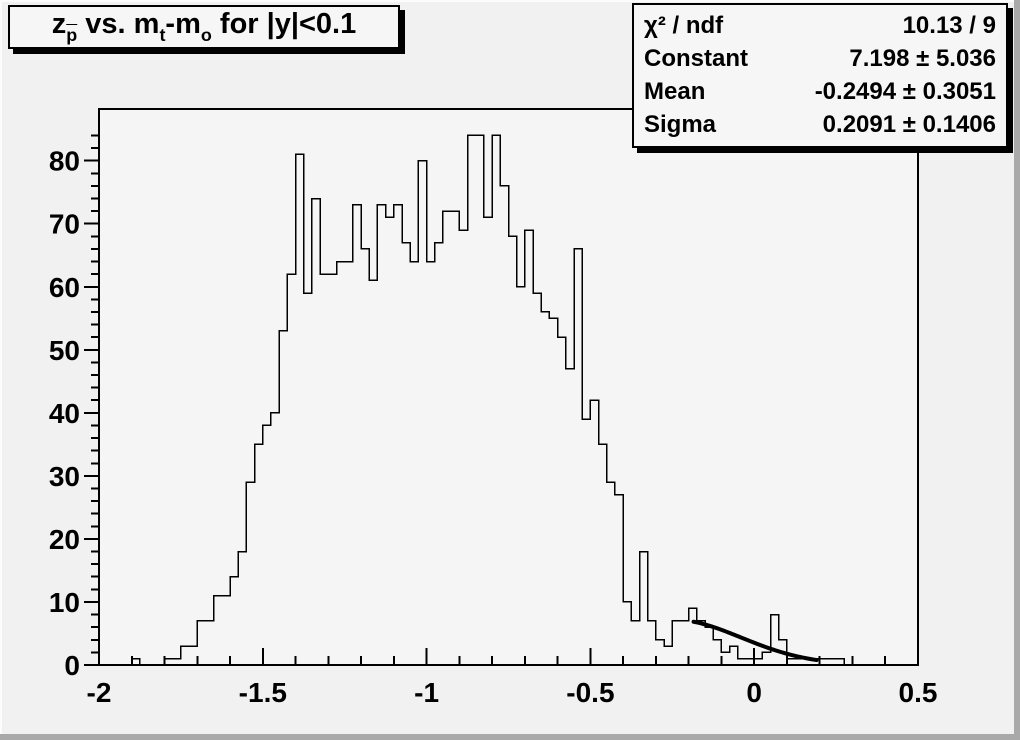 The width and height of the screenshot is (1020, 740). What do you see at coordinates (1017, 370) in the screenshot?
I see `canvas-edge-right` at bounding box center [1017, 370].